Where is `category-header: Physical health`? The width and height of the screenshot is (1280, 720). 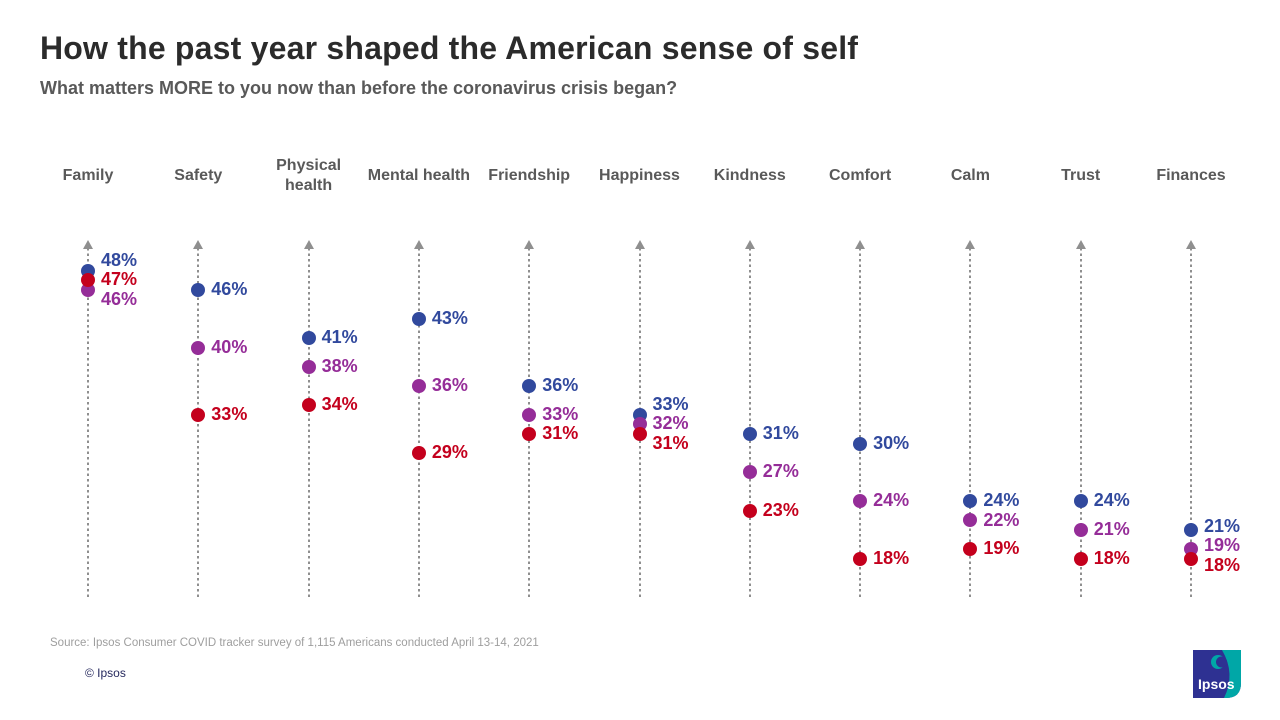 category-header: Physical health is located at coordinates (309, 175).